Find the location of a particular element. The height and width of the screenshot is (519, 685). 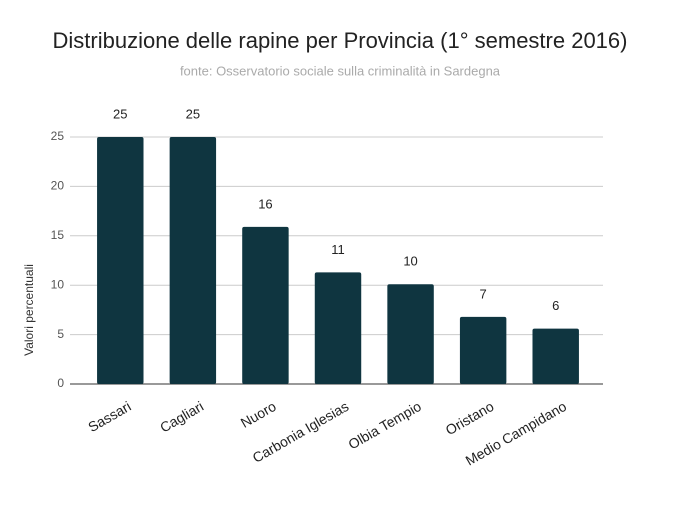

x-tick-label: Cagliari is located at coordinates (181, 417).